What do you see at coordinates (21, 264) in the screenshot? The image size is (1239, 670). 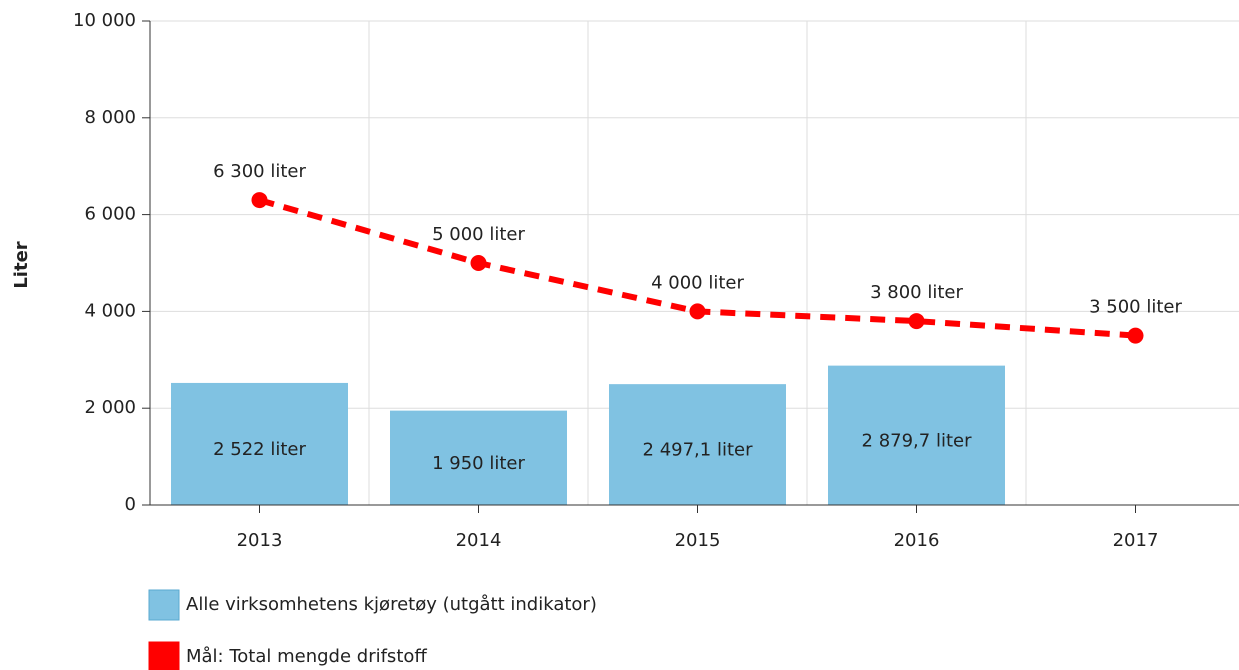 I see `y-axis-label: Liter` at bounding box center [21, 264].